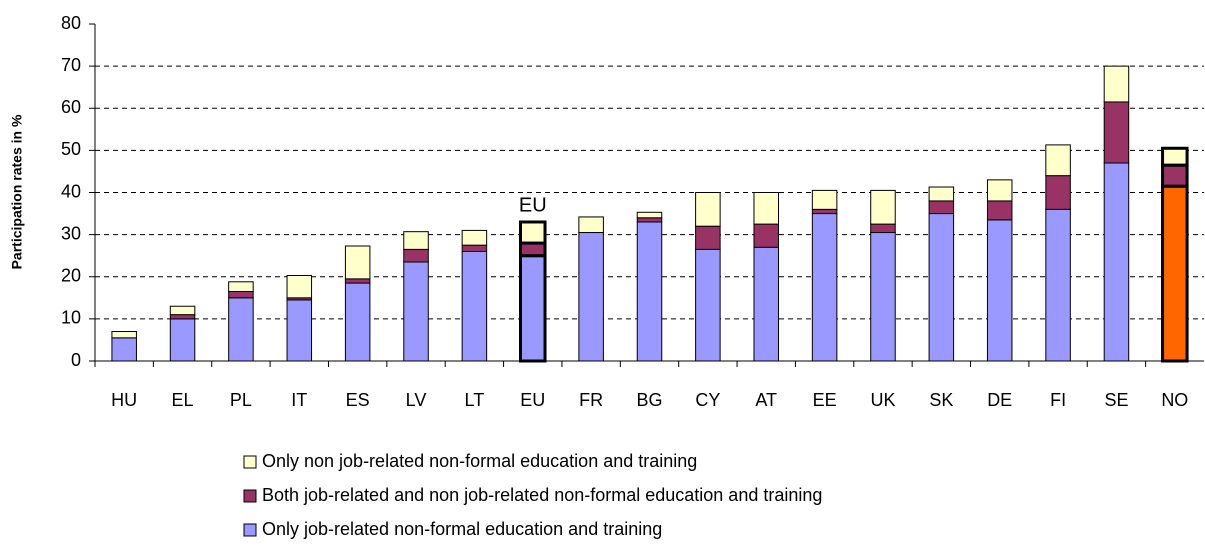 The width and height of the screenshot is (1205, 554). What do you see at coordinates (124, 400) in the screenshot?
I see `x-tick-label: HU` at bounding box center [124, 400].